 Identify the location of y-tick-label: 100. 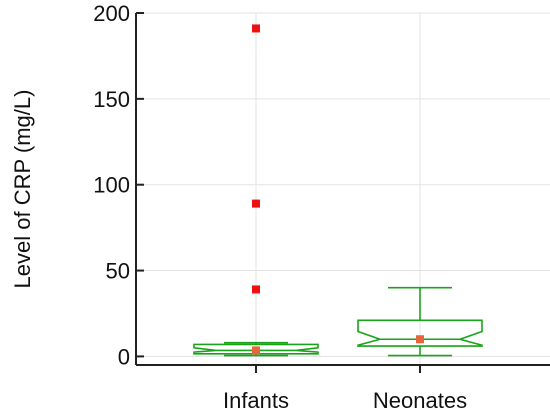
(111, 185).